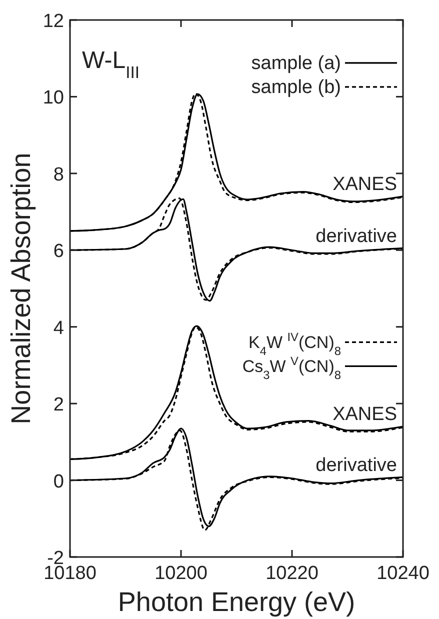  Describe the element at coordinates (181, 573) in the screenshot. I see `x-tick-label: 10200` at that location.